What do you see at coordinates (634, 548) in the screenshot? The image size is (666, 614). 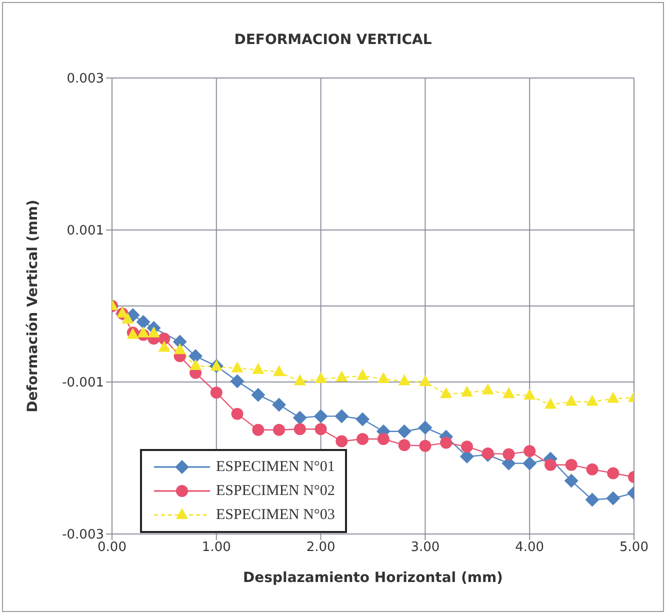 I see `x-tick-label: 5.00` at bounding box center [634, 548].